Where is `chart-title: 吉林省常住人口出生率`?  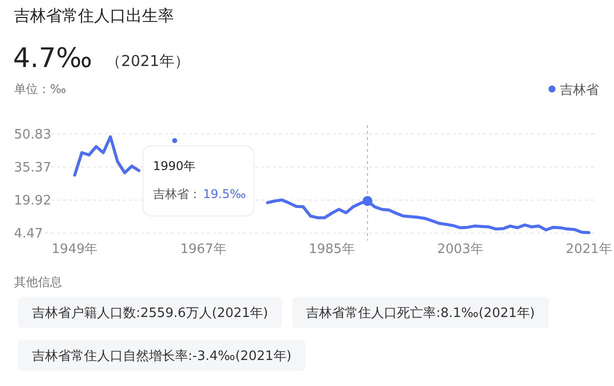
chart-title: 吉林省常住人口出生率 is located at coordinates (94, 15).